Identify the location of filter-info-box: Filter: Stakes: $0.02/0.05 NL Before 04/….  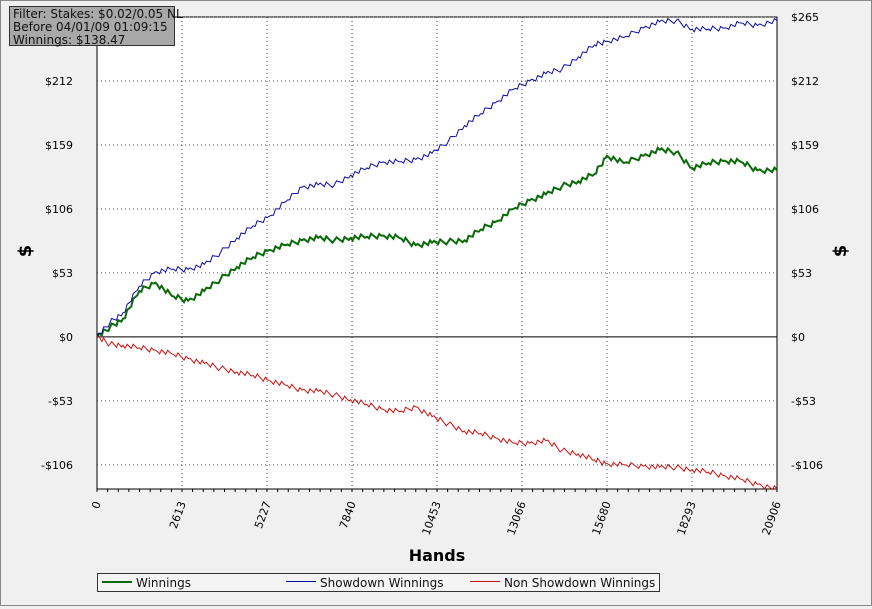
(96, 26).